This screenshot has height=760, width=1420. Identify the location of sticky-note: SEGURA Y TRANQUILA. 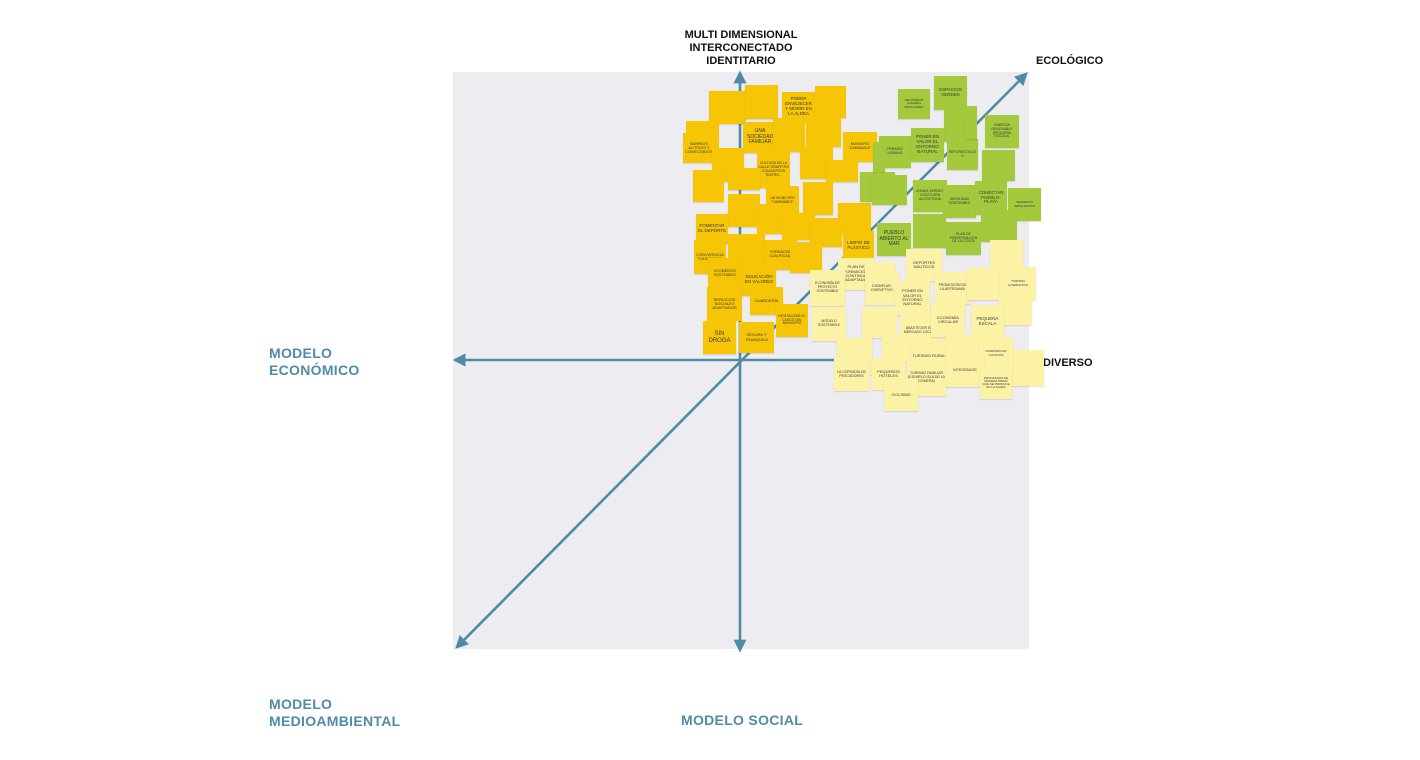
(756, 337).